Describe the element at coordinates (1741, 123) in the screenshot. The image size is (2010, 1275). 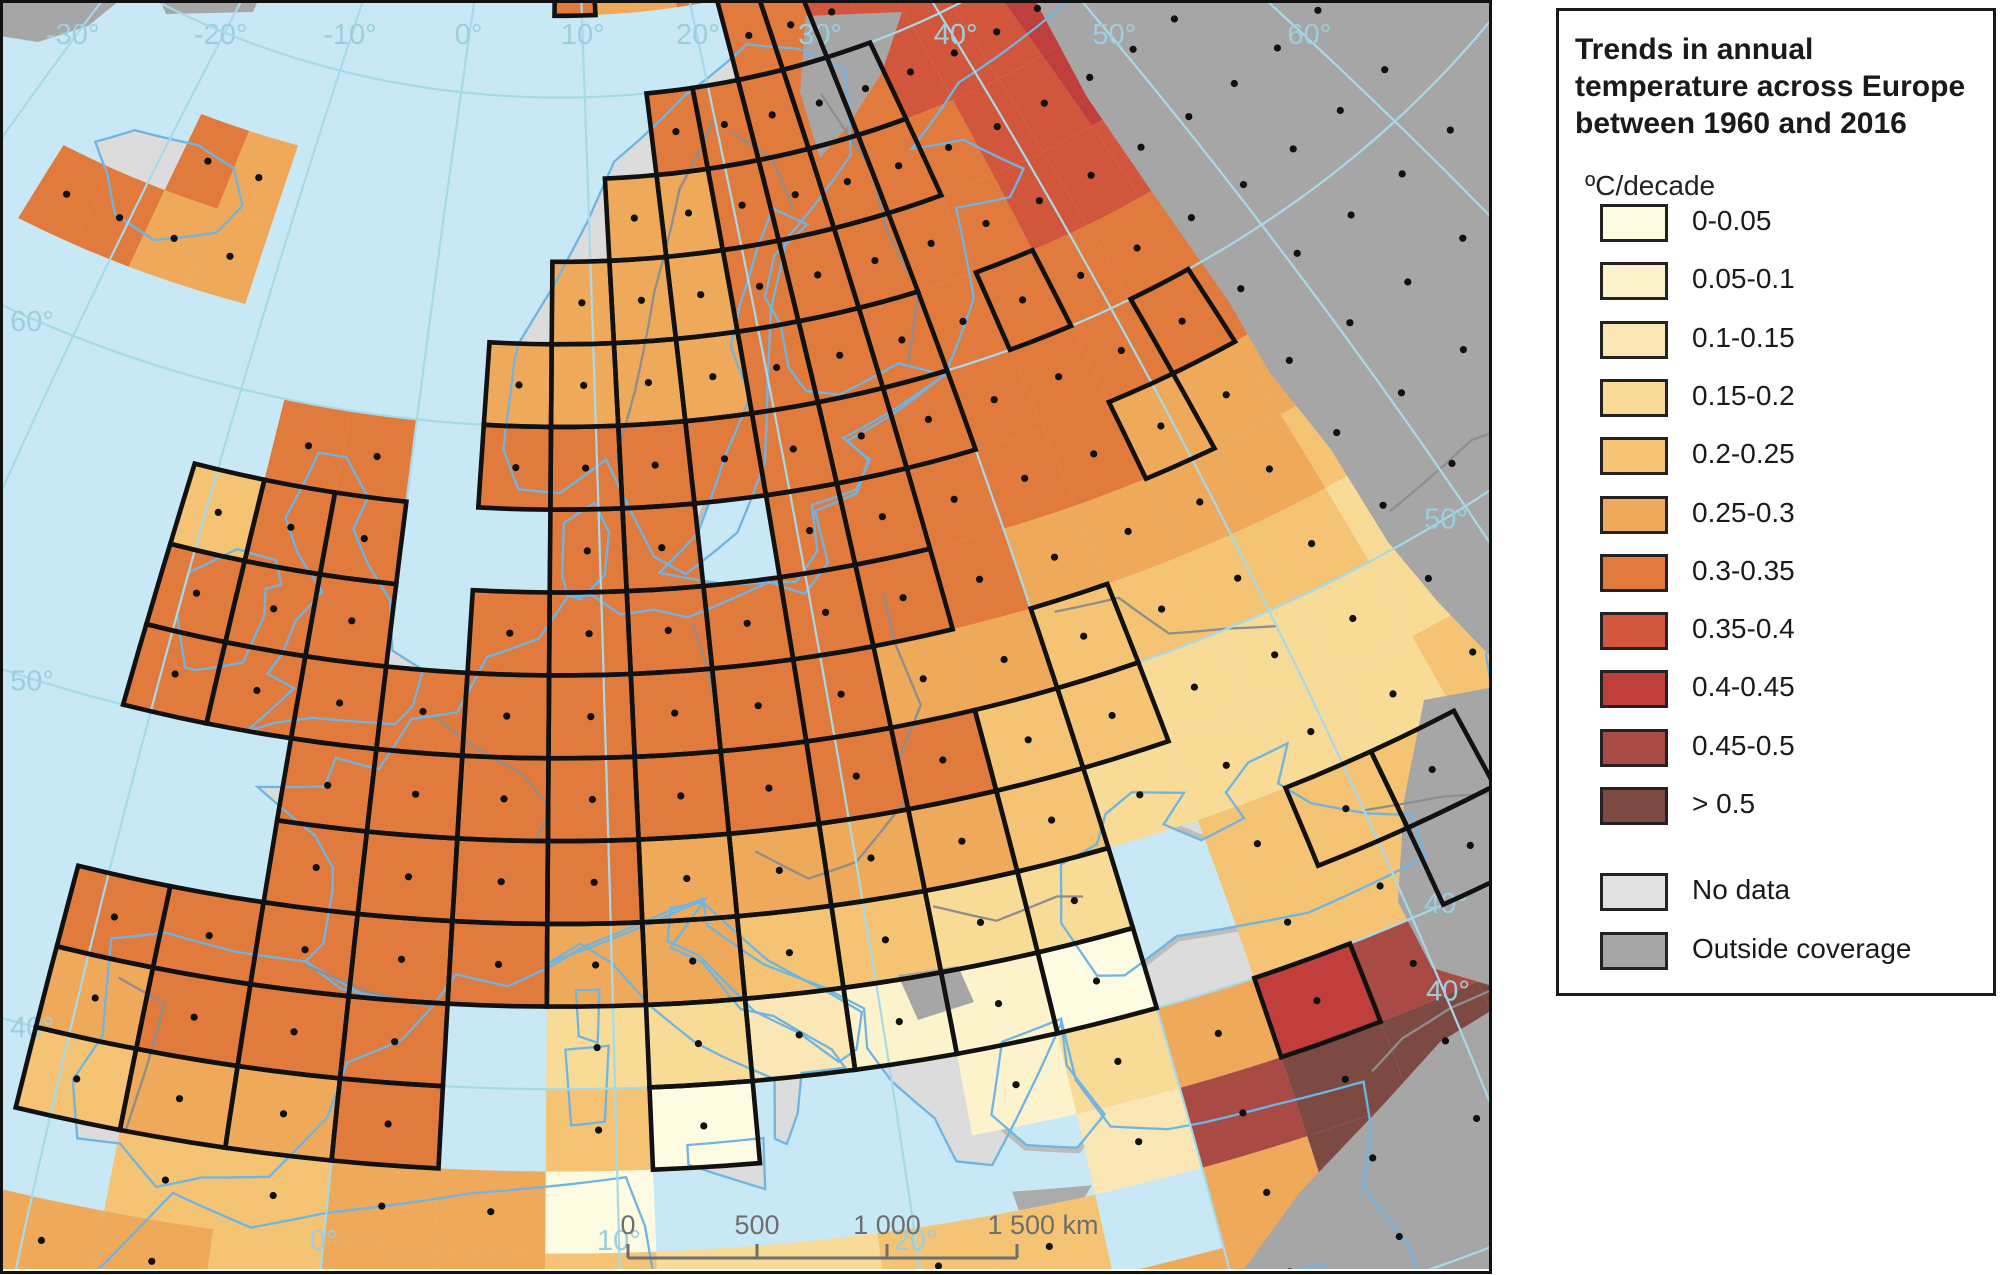
I see `legend-title-line: between 1960 and 2016` at that location.